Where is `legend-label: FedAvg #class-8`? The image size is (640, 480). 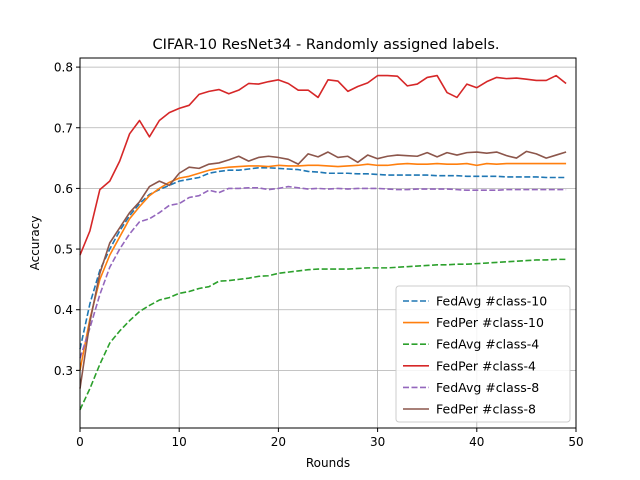 legend-label: FedAvg #class-8 is located at coordinates (487, 387).